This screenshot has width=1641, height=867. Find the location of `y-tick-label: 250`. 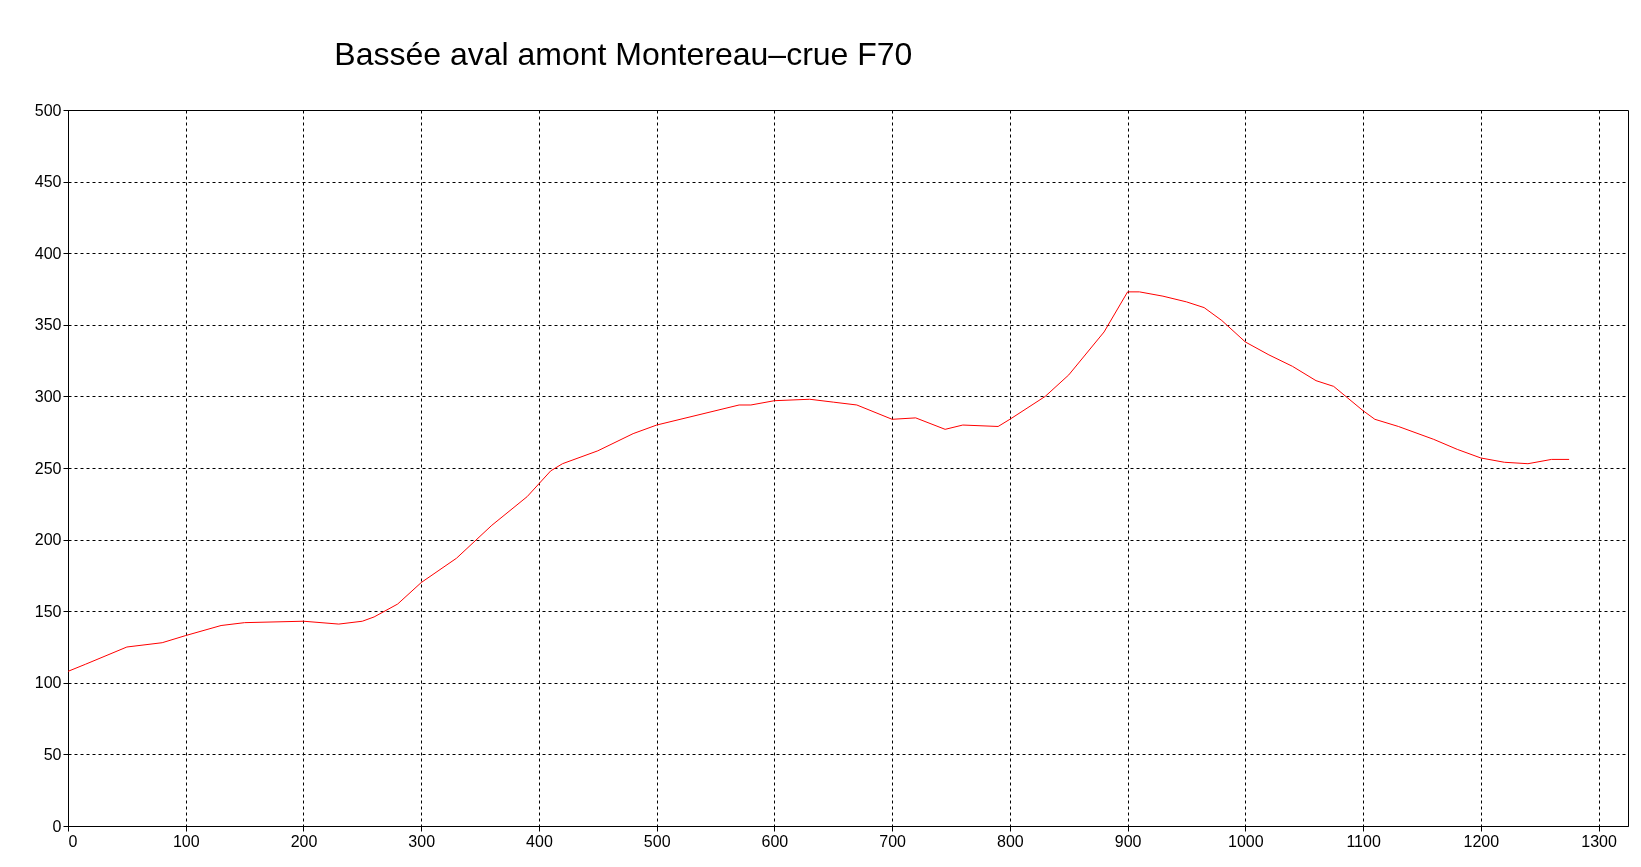

y-tick-label: 250 is located at coordinates (48, 468).